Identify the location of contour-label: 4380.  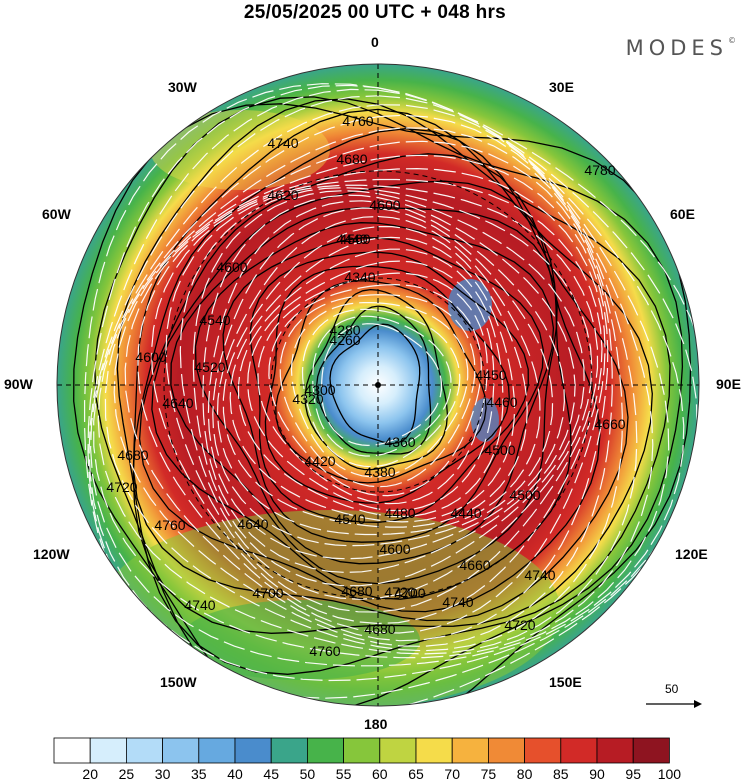
(379, 472).